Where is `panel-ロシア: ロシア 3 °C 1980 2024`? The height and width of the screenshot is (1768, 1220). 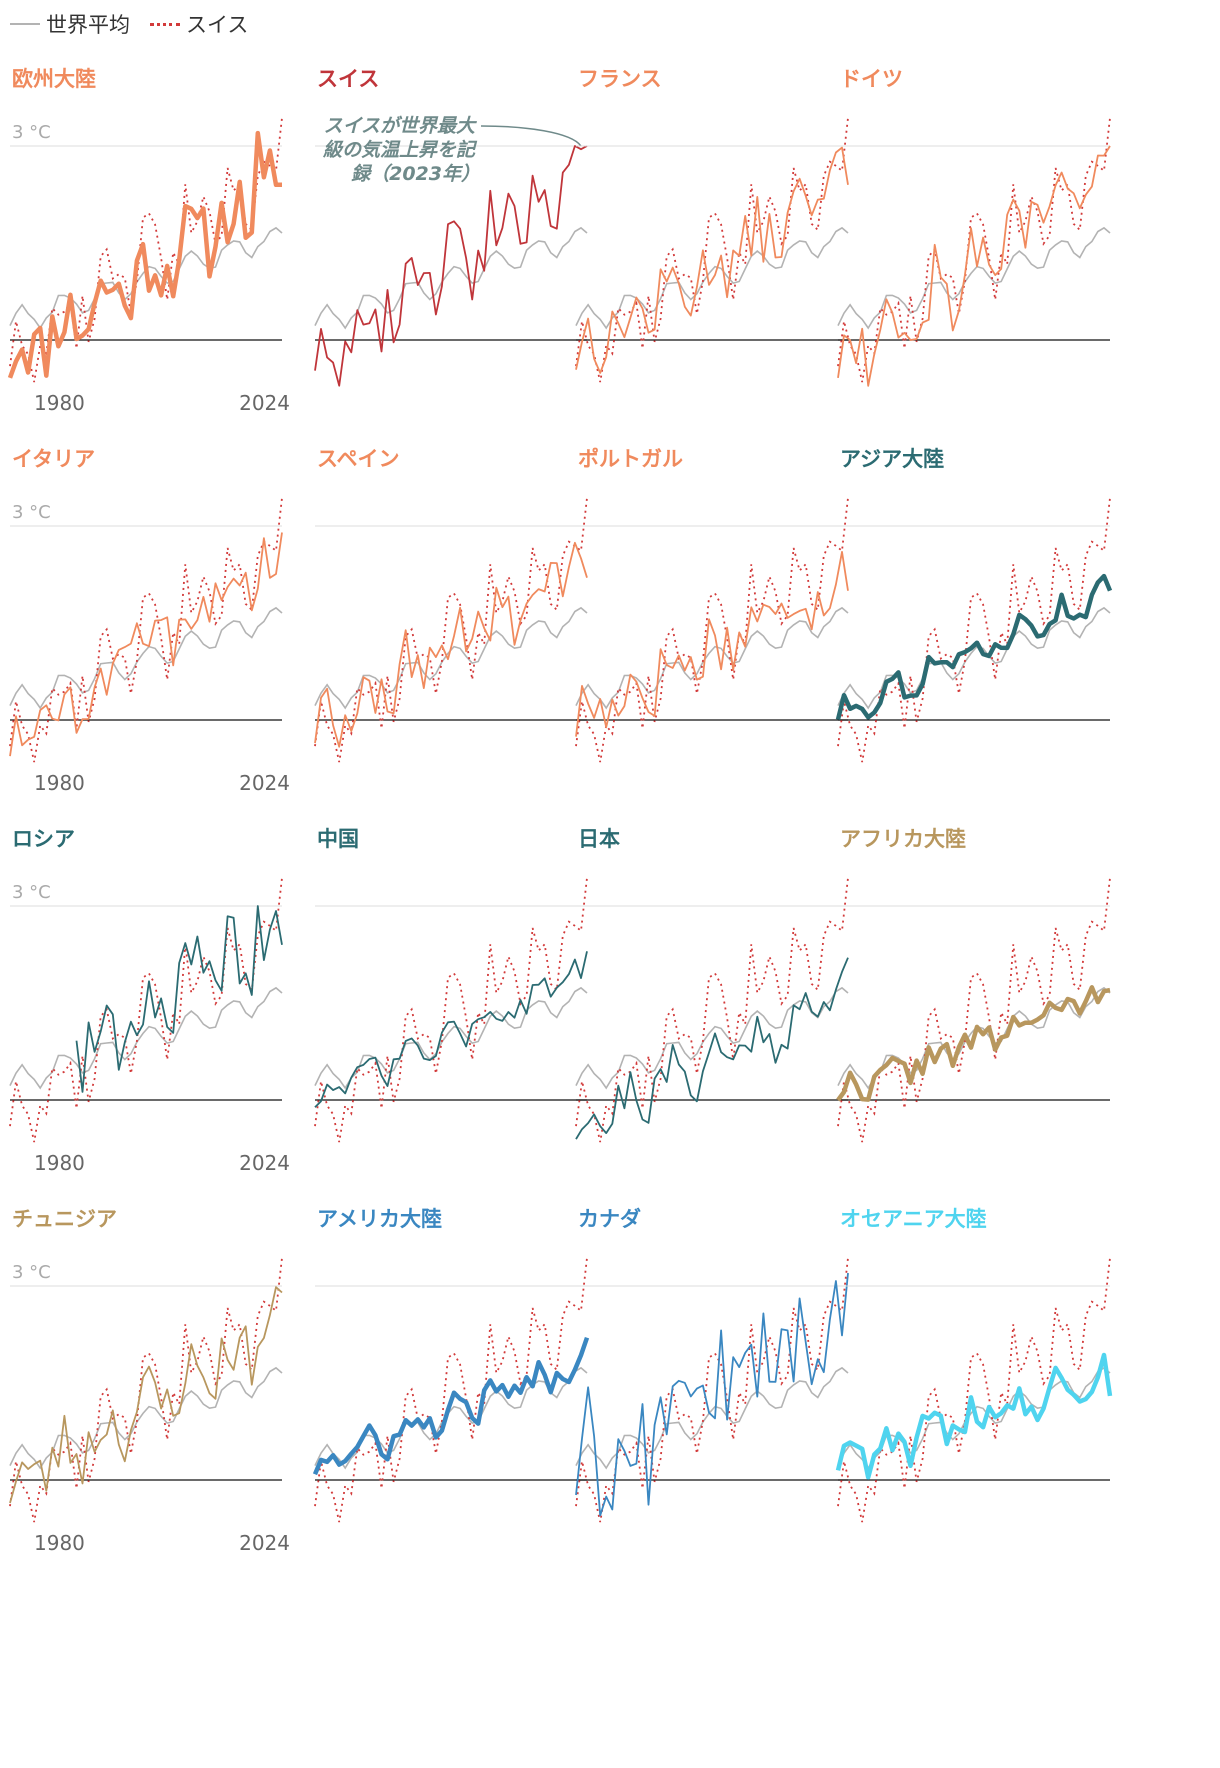
panel-ロシア: ロシア 3 °C 1980 2024 is located at coordinates (149, 1001).